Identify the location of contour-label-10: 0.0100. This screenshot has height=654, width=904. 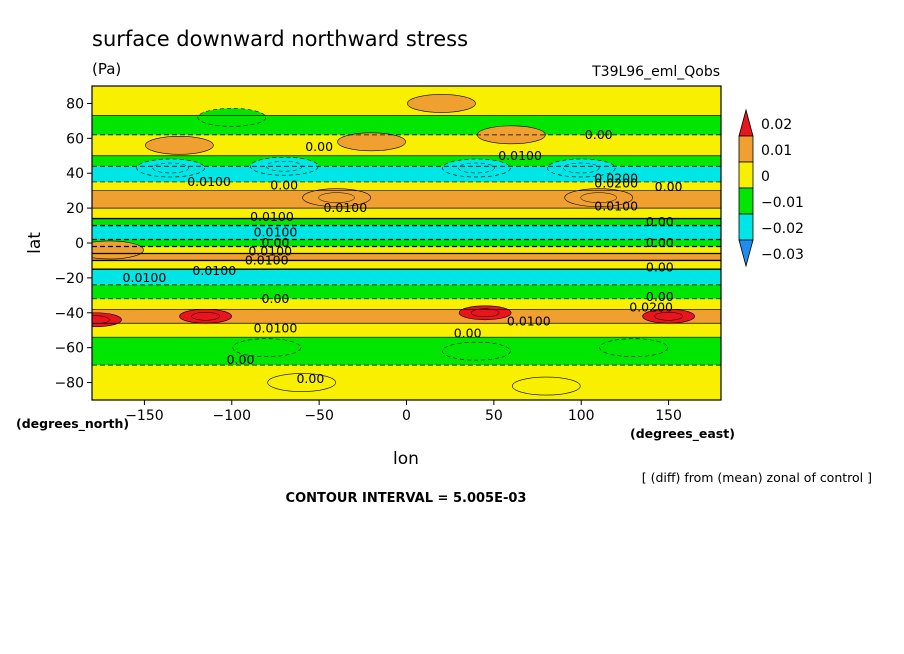
(272, 216).